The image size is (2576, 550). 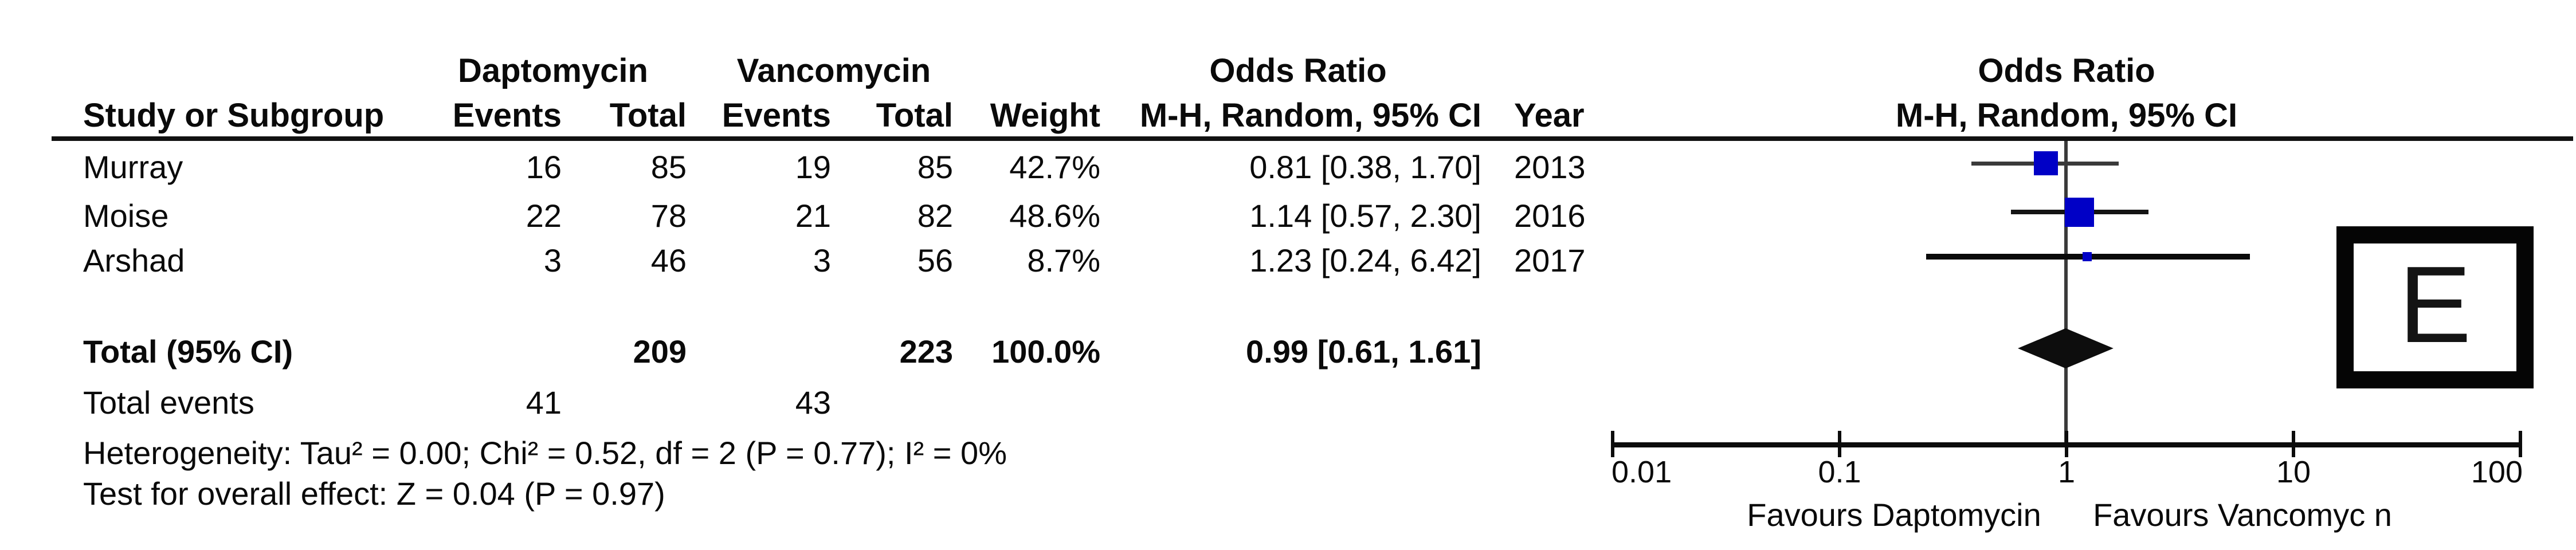 What do you see at coordinates (234, 115) in the screenshot?
I see `col-header-study: Study or Subgroup` at bounding box center [234, 115].